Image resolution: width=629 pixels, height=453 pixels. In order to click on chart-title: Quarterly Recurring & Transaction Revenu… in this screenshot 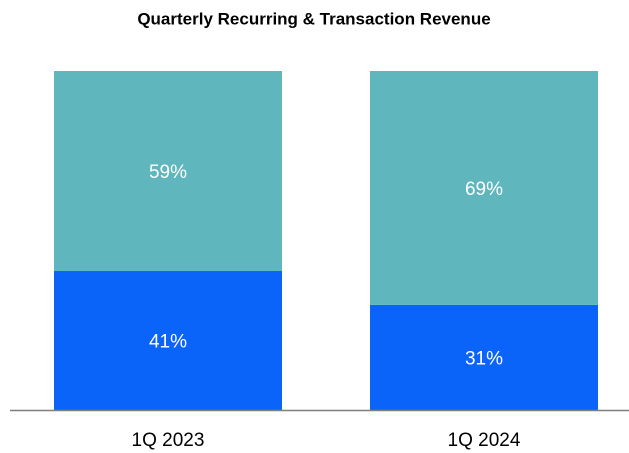, I will do `click(313, 18)`.